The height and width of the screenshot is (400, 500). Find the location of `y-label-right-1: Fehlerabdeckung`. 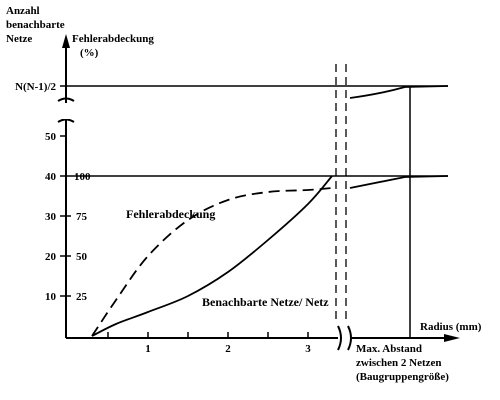

y-label-right-1: Fehlerabdeckung is located at coordinates (113, 39).